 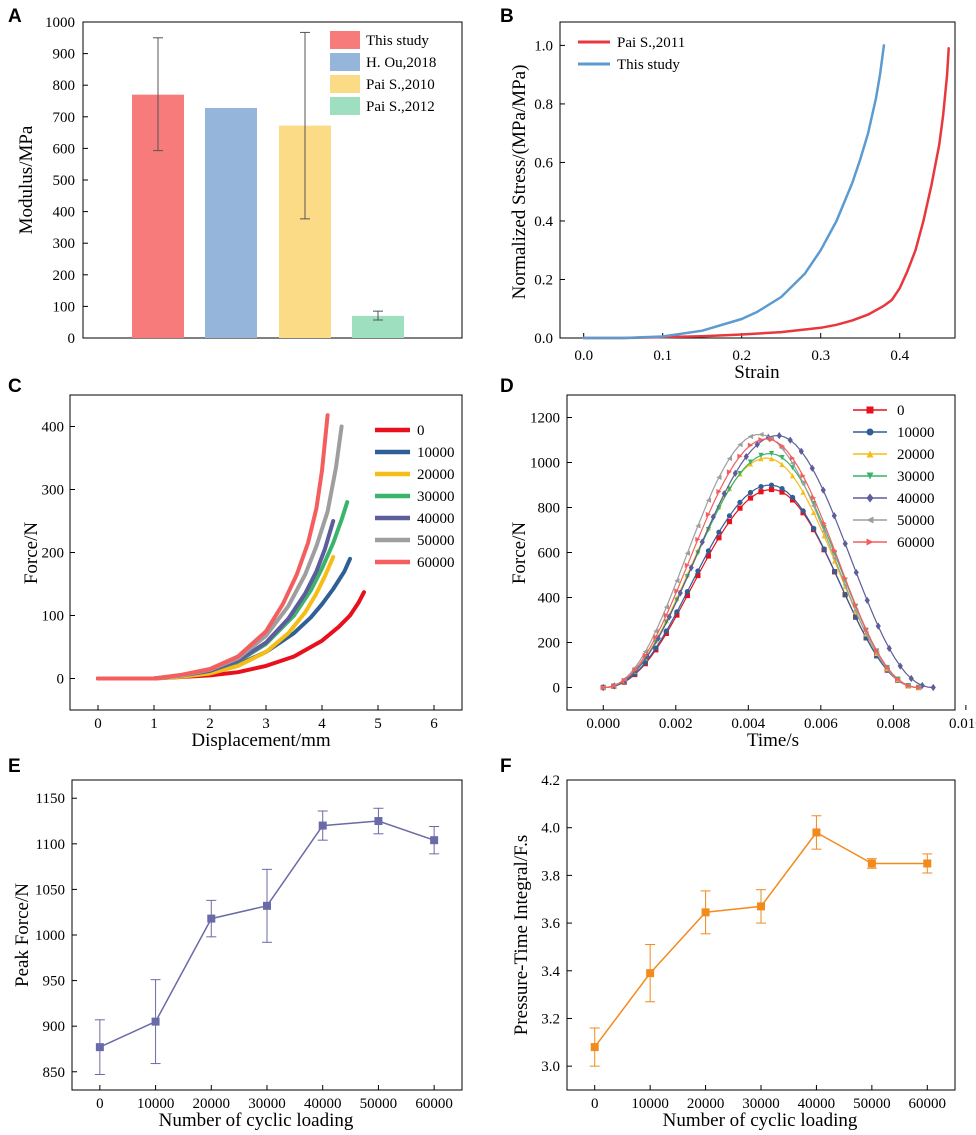 I want to click on legend-label-2: 20000, so click(x=436, y=475).